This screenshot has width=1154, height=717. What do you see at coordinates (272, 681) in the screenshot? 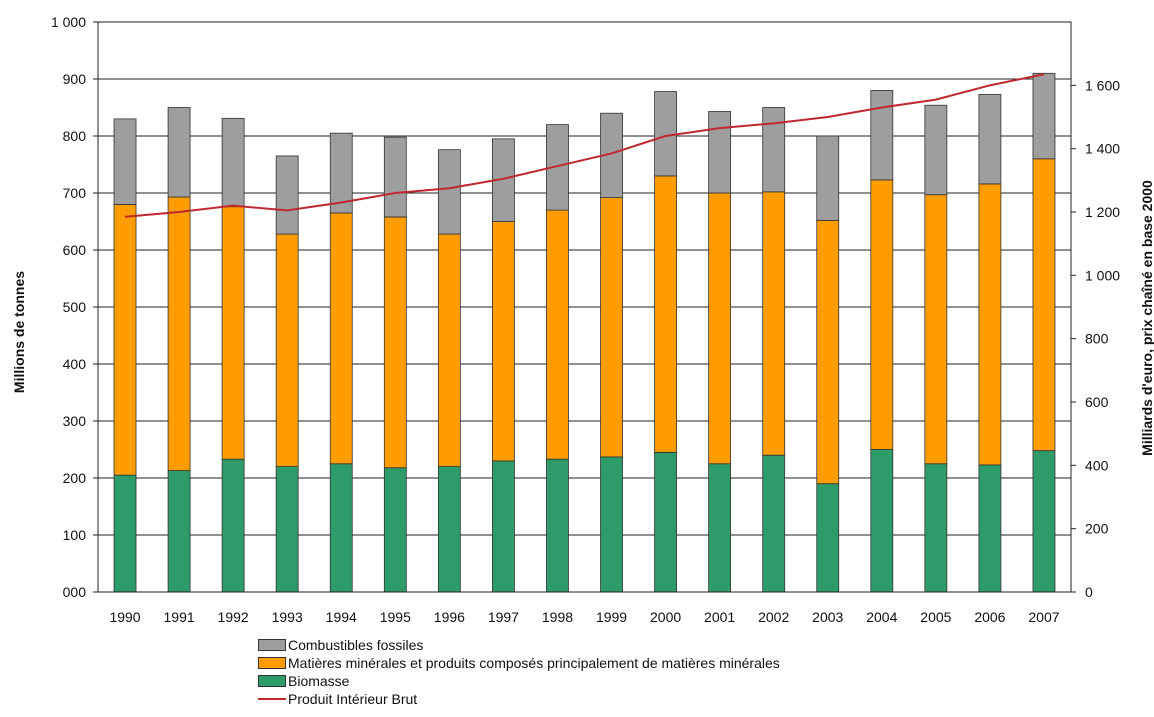
I see `legend-swatch-biomasse` at bounding box center [272, 681].